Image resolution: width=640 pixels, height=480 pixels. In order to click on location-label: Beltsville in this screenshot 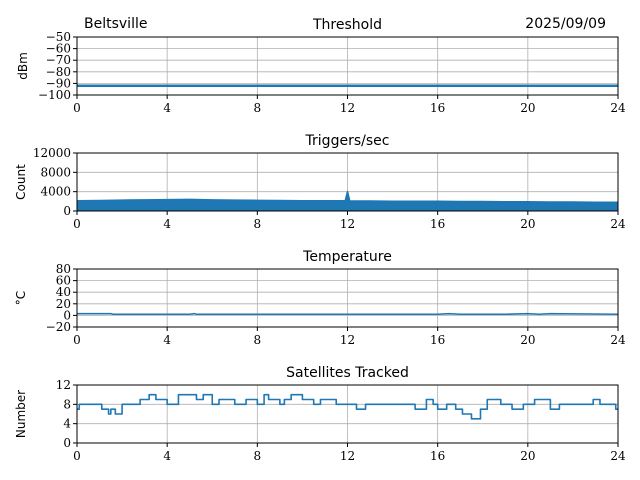, I will do `click(115, 24)`.